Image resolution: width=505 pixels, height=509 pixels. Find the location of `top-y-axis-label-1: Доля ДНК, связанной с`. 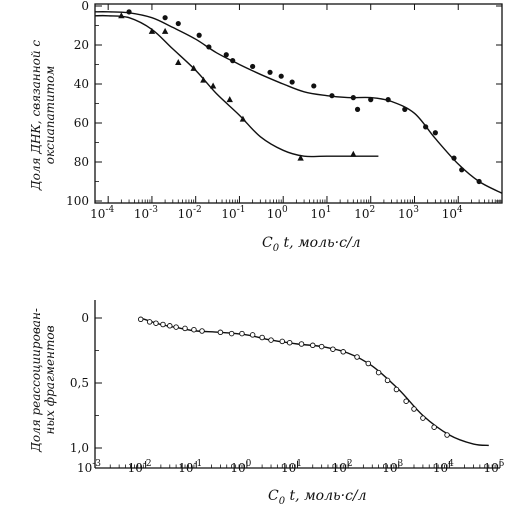

top-y-axis-label-1: Доля ДНК, связанной с is located at coordinates (36, 115).